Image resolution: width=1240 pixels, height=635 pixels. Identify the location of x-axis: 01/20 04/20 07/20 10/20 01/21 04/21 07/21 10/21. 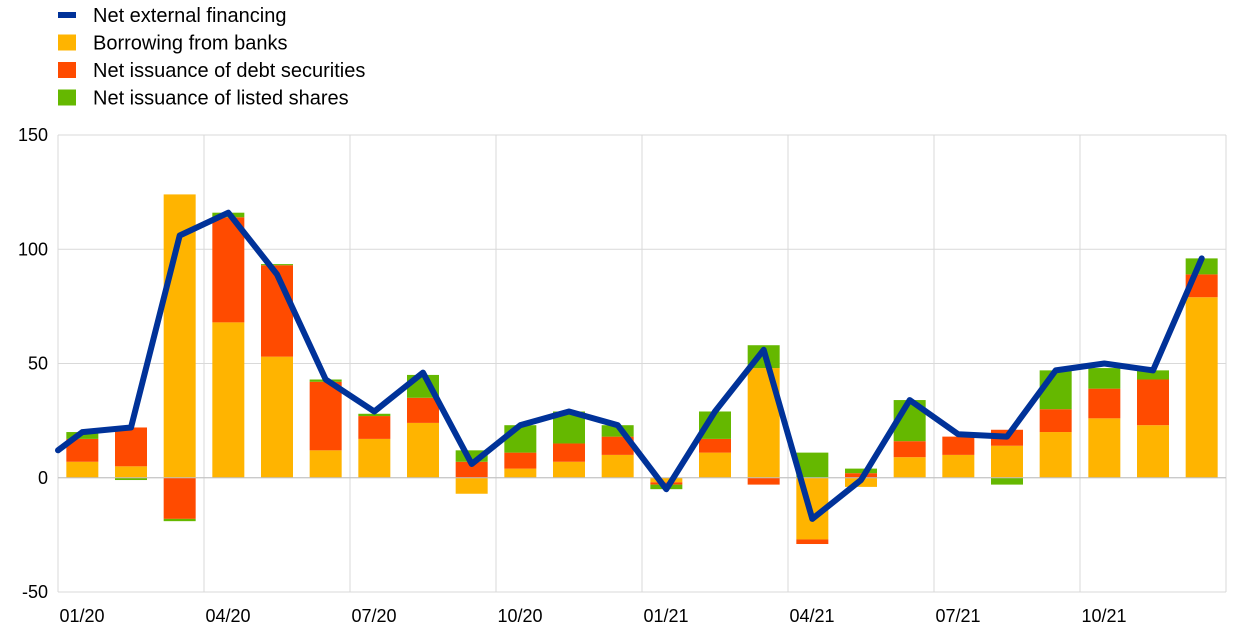
(592, 616).